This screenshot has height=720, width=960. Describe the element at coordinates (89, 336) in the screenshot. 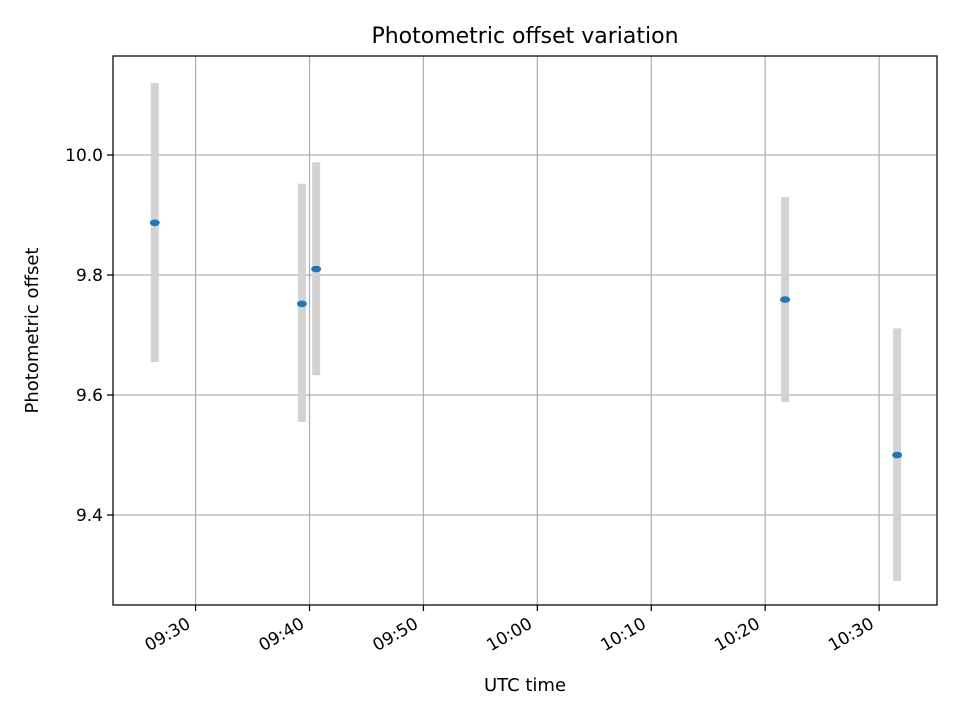

I see `y-axis-ticks: 9.4 9.6 9.8 10.0` at that location.